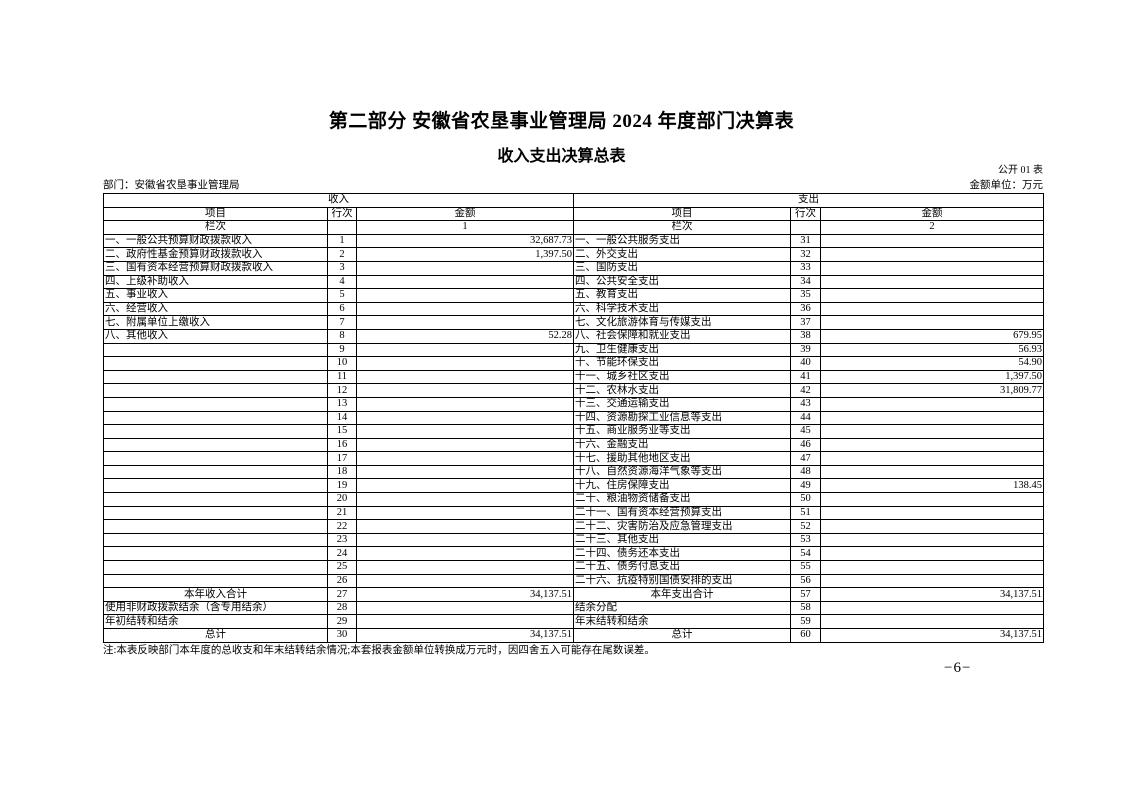 The width and height of the screenshot is (1123, 794). Describe the element at coordinates (342, 390) in the screenshot. I see `income-rowno-cell: 12` at that location.